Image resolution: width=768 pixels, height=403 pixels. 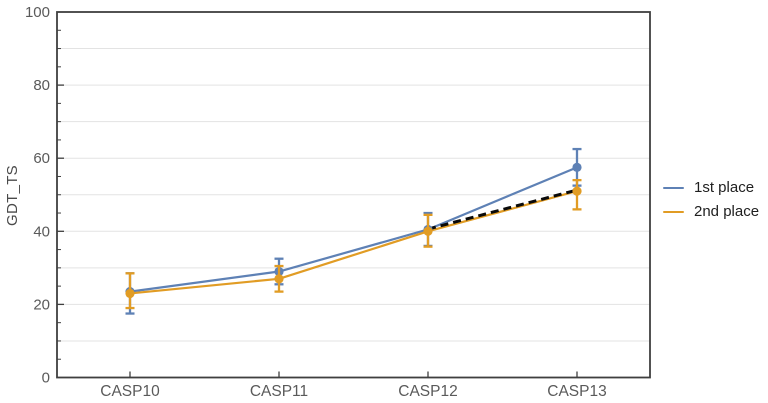 I want to click on legend-label: 2nd place, so click(x=727, y=211).